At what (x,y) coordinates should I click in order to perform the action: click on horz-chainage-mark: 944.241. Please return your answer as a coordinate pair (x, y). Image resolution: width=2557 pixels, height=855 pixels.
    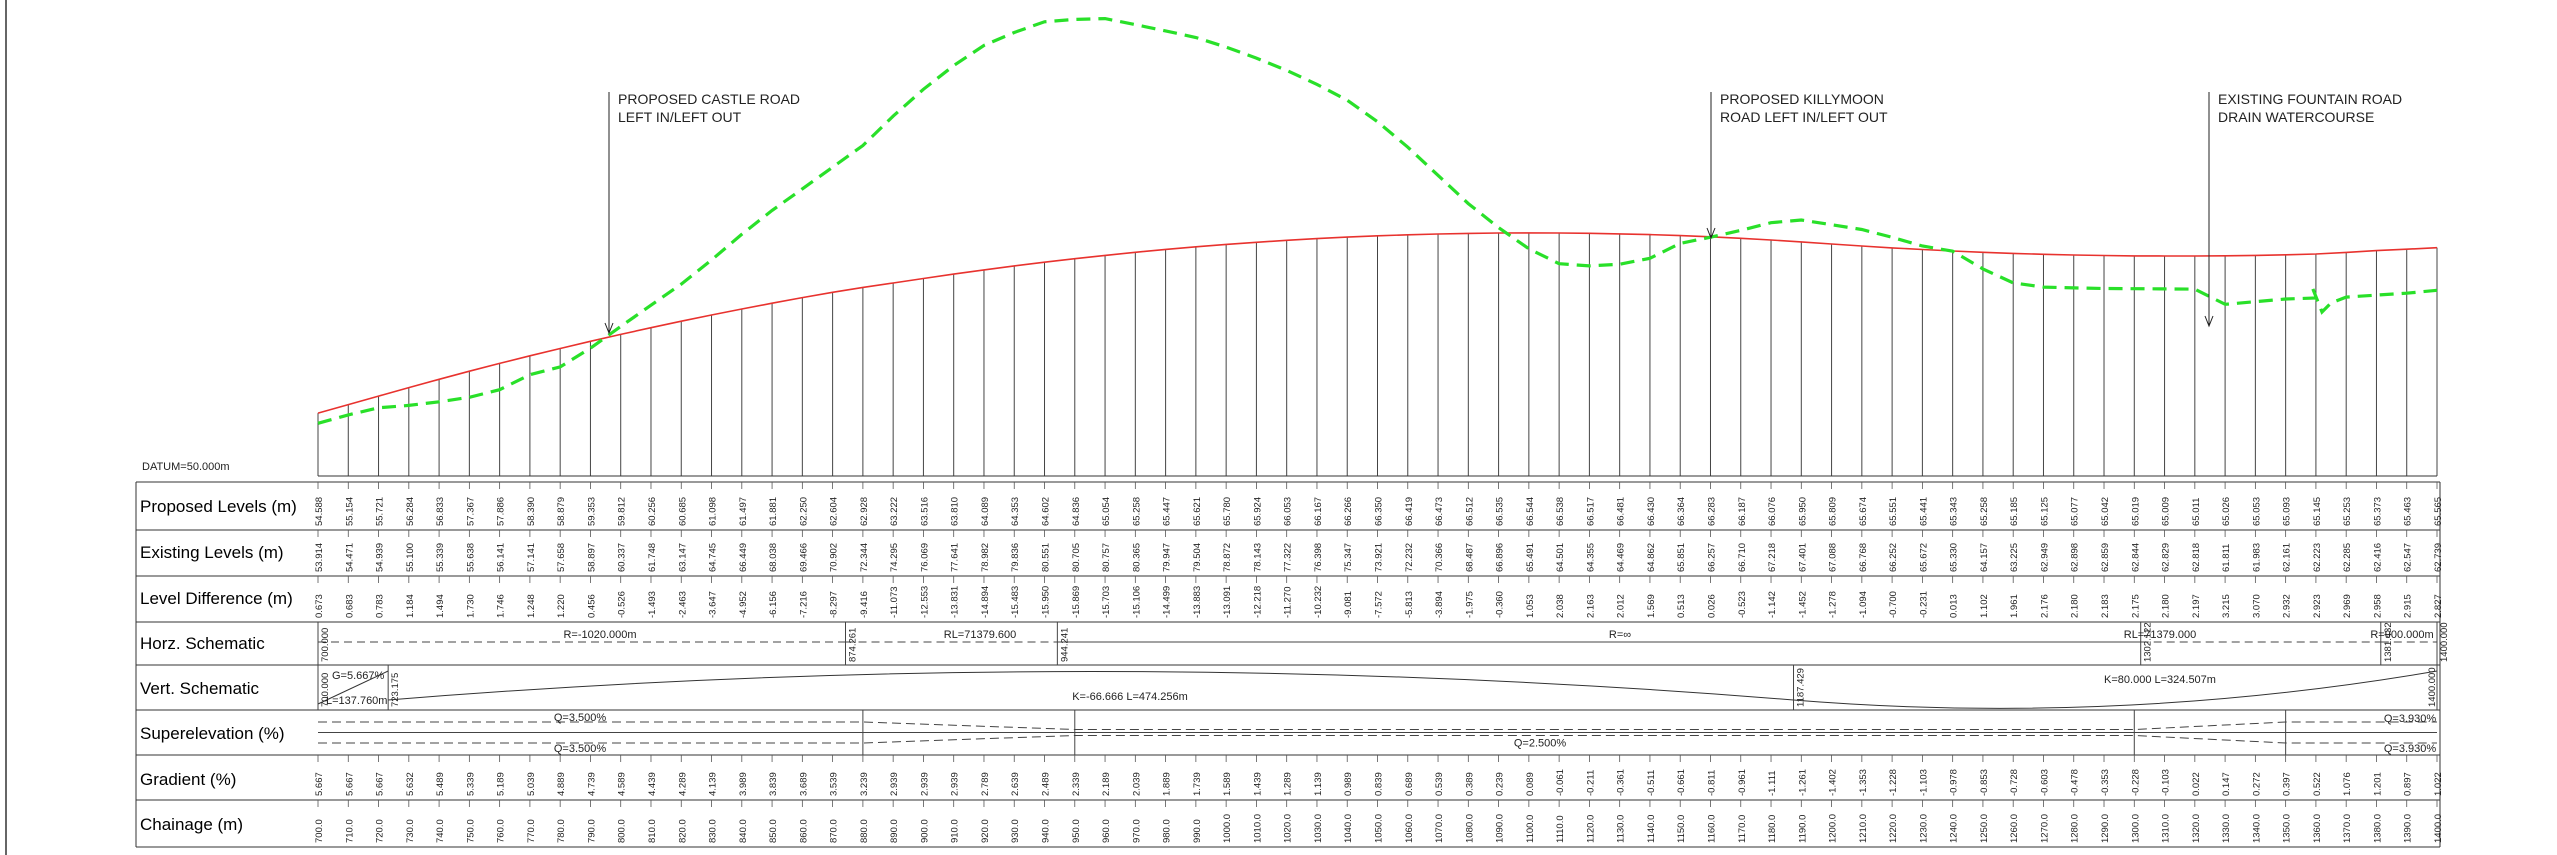
    Looking at the image, I should click on (1064, 645).